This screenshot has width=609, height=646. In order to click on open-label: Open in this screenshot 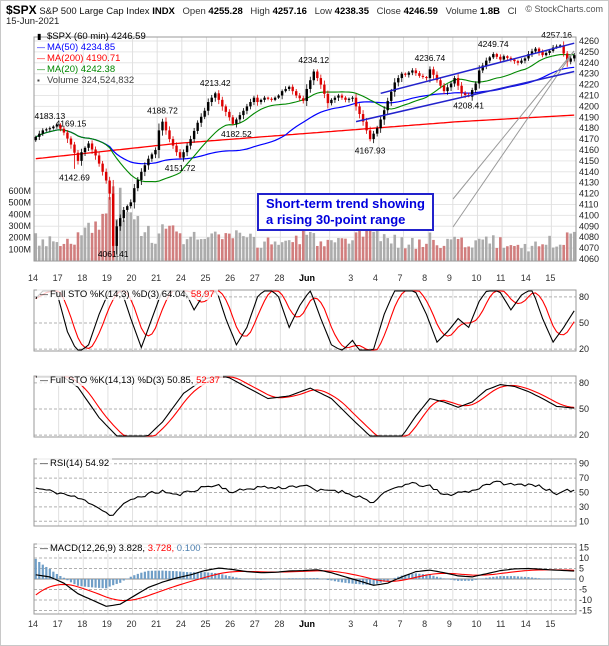, I will do `click(194, 11)`.